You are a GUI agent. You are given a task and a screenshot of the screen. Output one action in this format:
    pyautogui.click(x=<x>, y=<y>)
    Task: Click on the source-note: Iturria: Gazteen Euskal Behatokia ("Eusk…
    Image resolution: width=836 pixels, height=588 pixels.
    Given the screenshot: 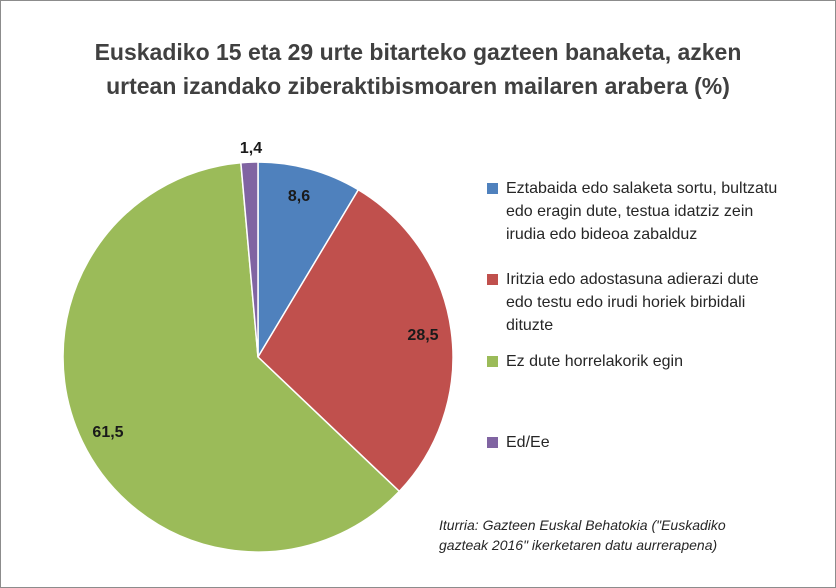 What is the action you would take?
    pyautogui.click(x=629, y=535)
    